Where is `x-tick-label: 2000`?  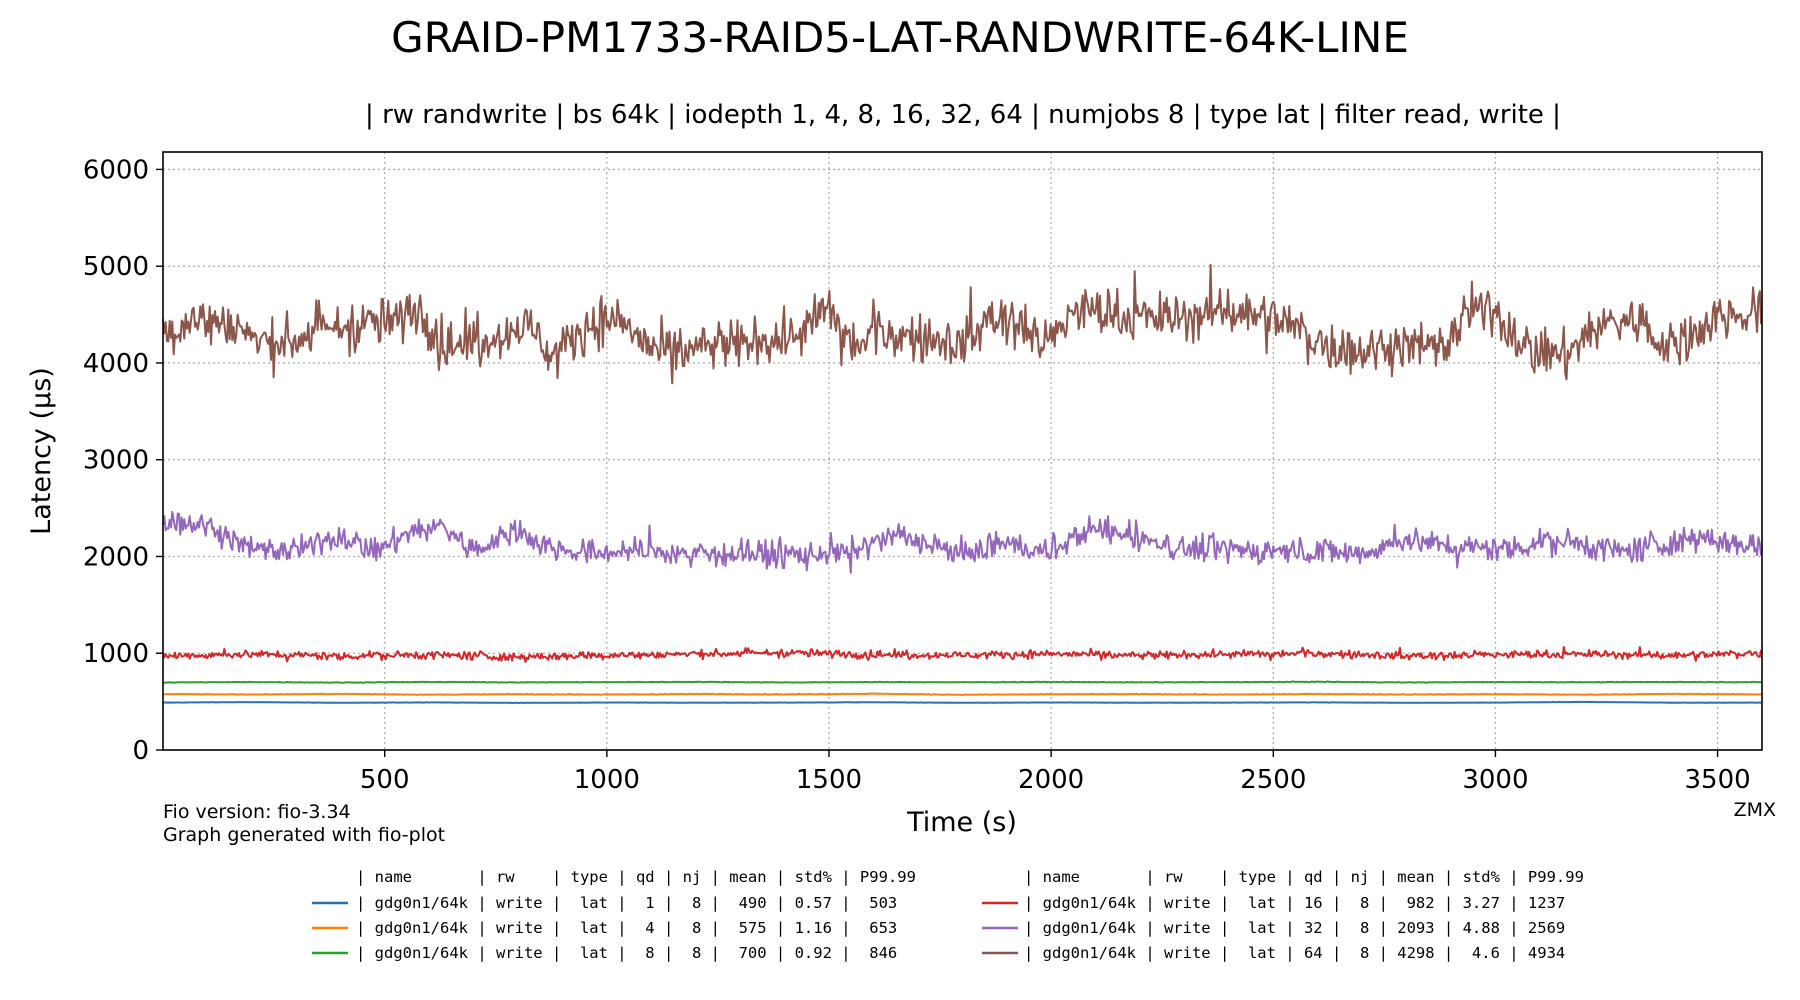 x-tick-label: 2000 is located at coordinates (1051, 780).